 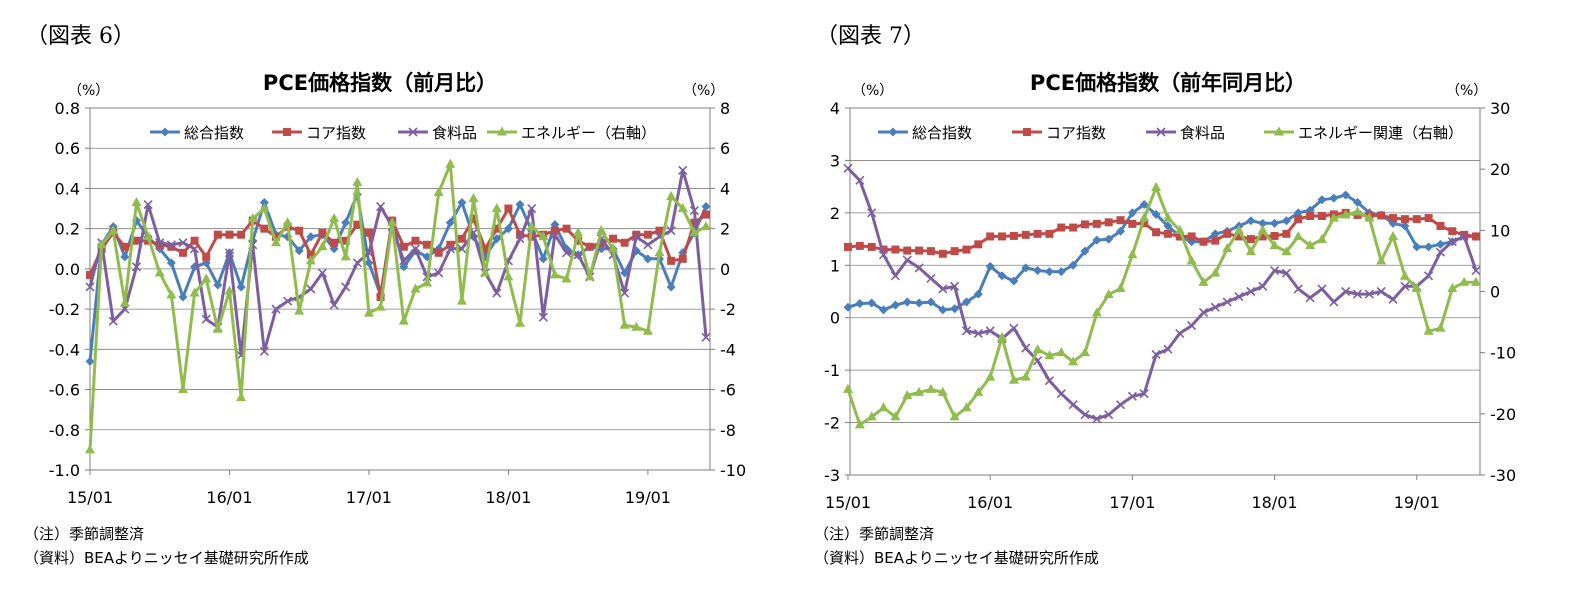 What do you see at coordinates (1380, 133) in the screenshot?
I see `legend-label: エネルギー関連（右軸）` at bounding box center [1380, 133].